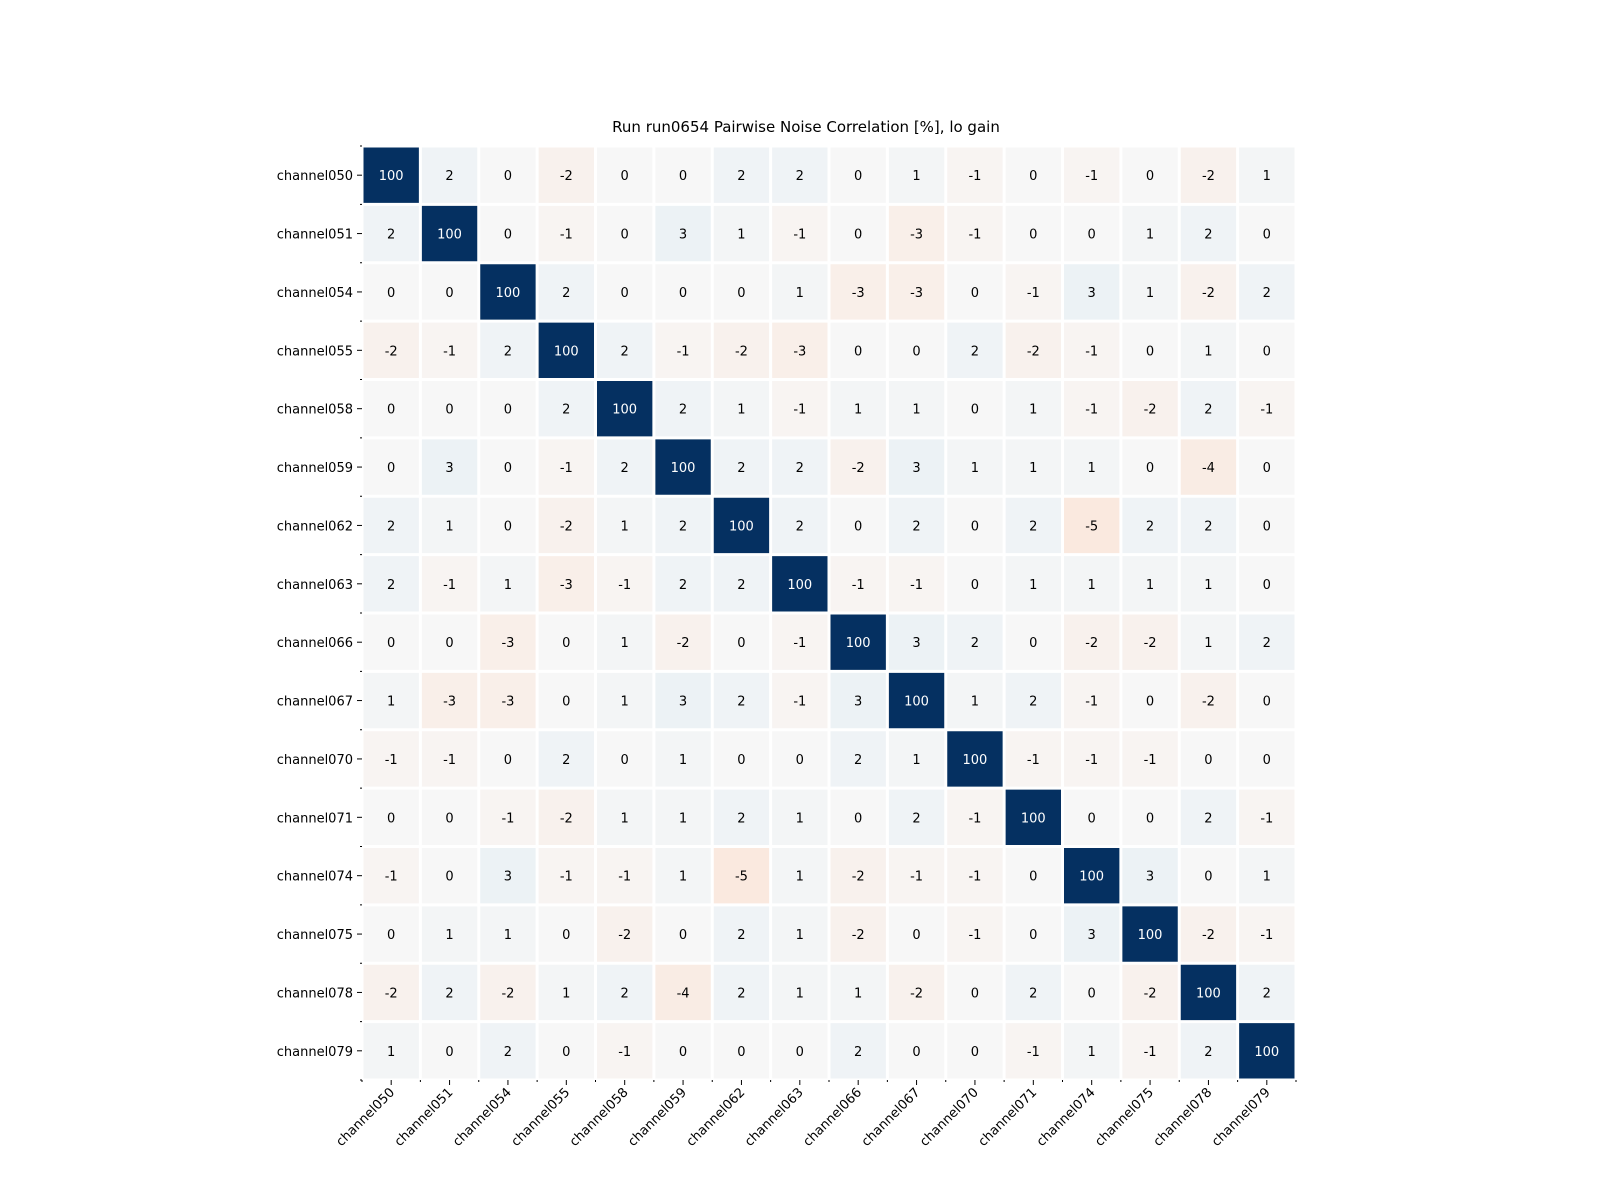  What do you see at coordinates (315, 176) in the screenshot?
I see `y-tick-label-channel050: channel050` at bounding box center [315, 176].